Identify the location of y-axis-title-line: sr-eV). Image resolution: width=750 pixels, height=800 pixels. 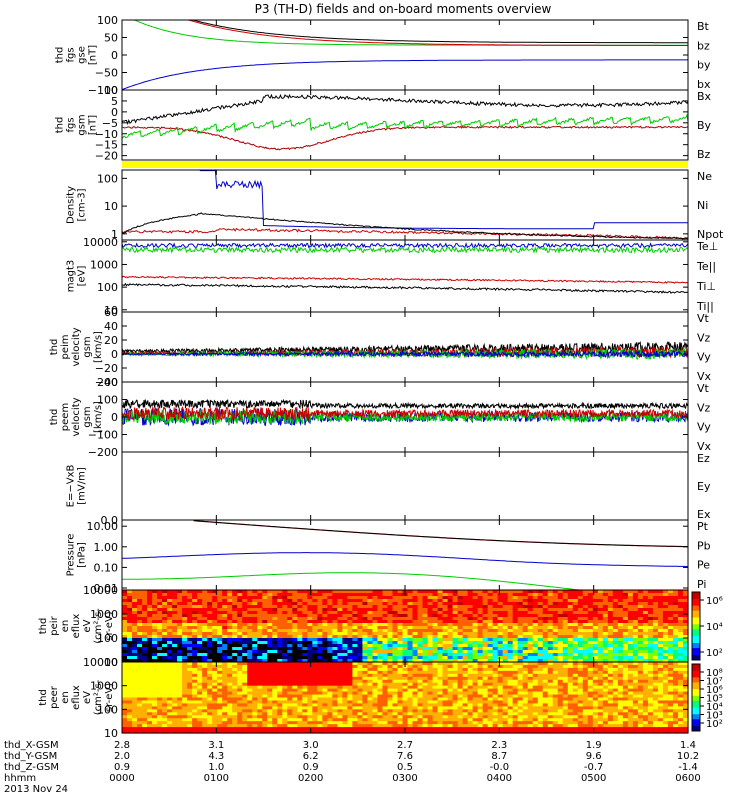
(109, 625).